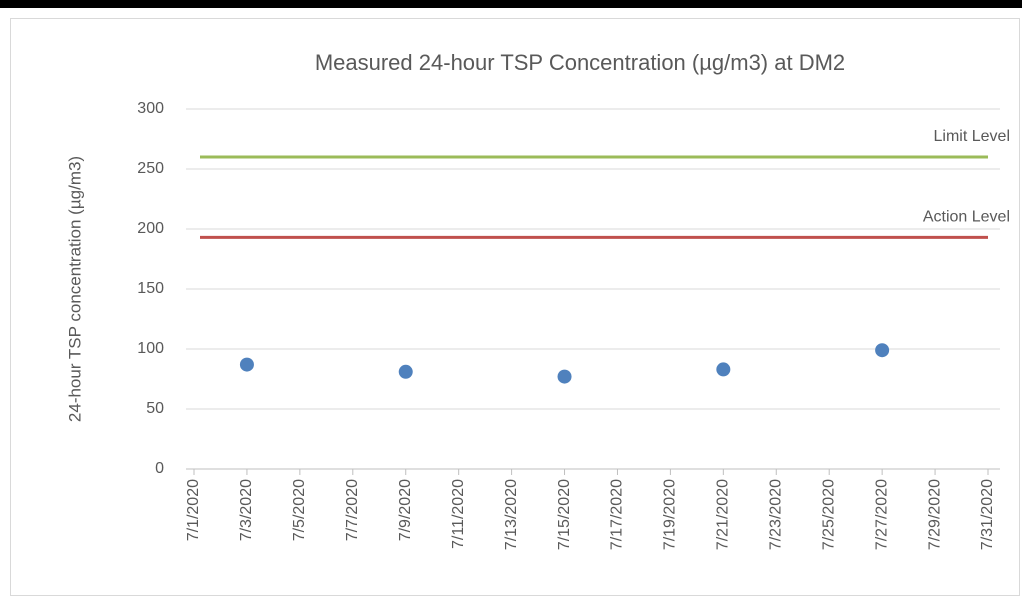 This screenshot has height=605, width=1022. I want to click on y-tick-label: 150, so click(150, 288).